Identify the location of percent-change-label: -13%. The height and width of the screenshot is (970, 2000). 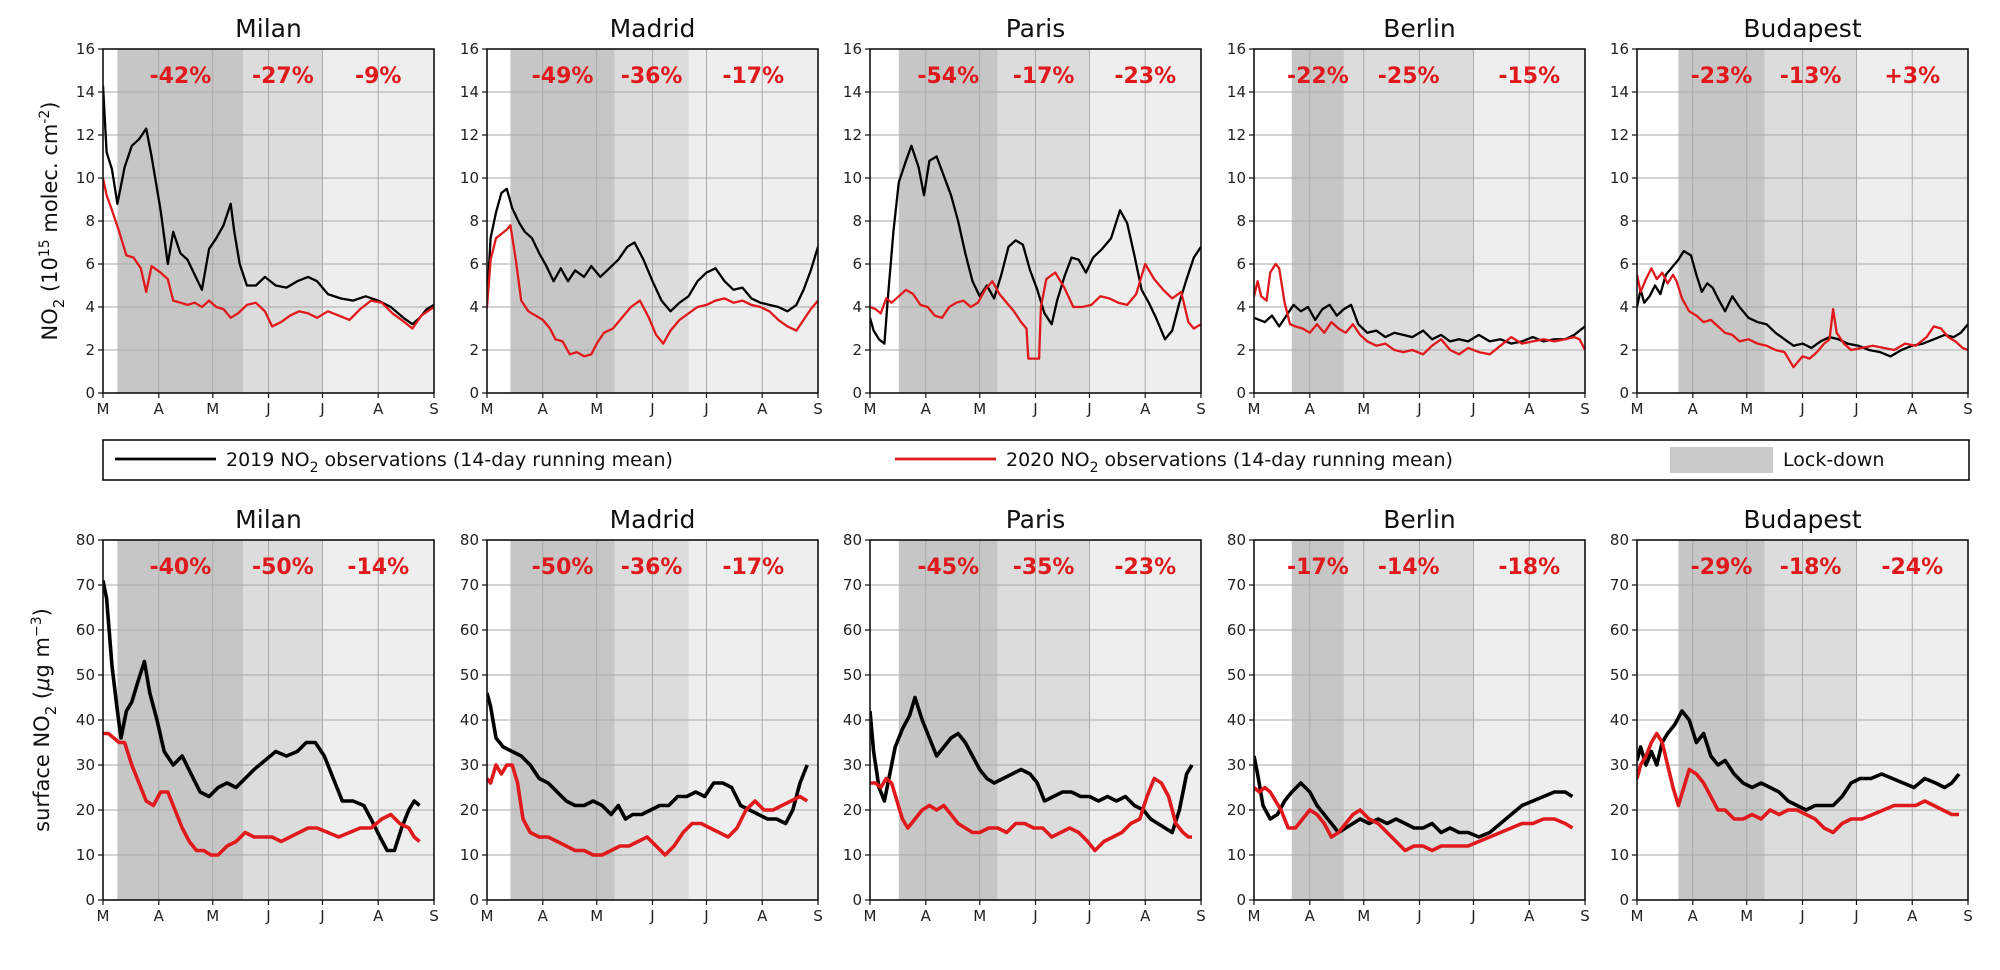
(1811, 76).